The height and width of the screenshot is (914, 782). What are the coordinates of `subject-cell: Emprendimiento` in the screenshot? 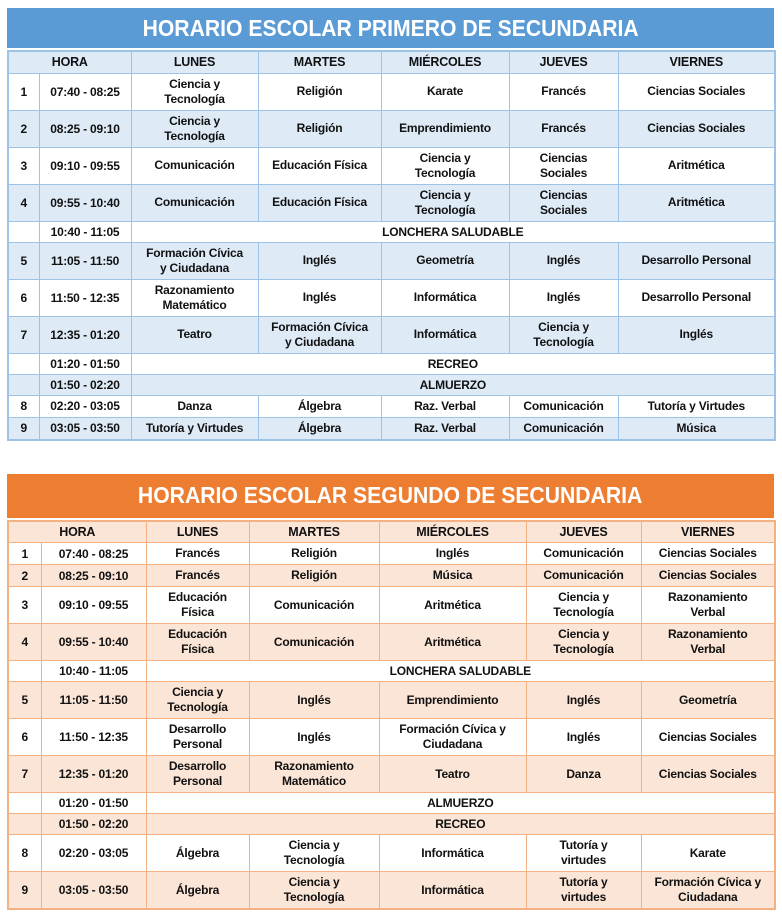 It's located at (445, 128).